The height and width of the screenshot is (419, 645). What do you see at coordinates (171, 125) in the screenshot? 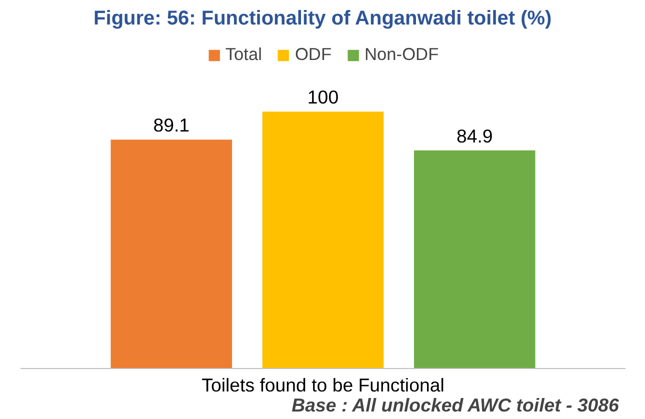
I see `data-label: 89.1` at bounding box center [171, 125].